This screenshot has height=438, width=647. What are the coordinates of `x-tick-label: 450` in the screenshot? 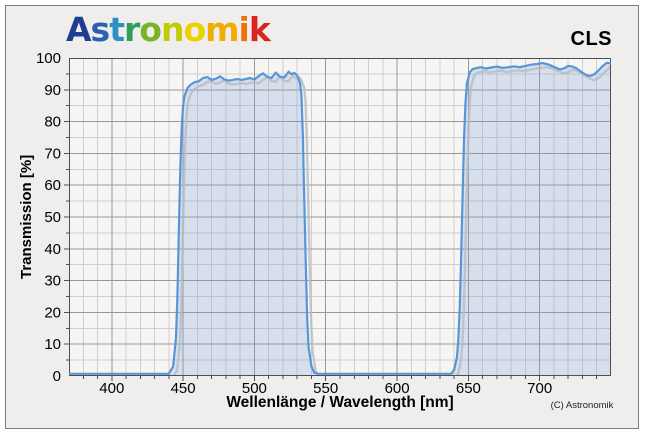 It's located at (183, 388).